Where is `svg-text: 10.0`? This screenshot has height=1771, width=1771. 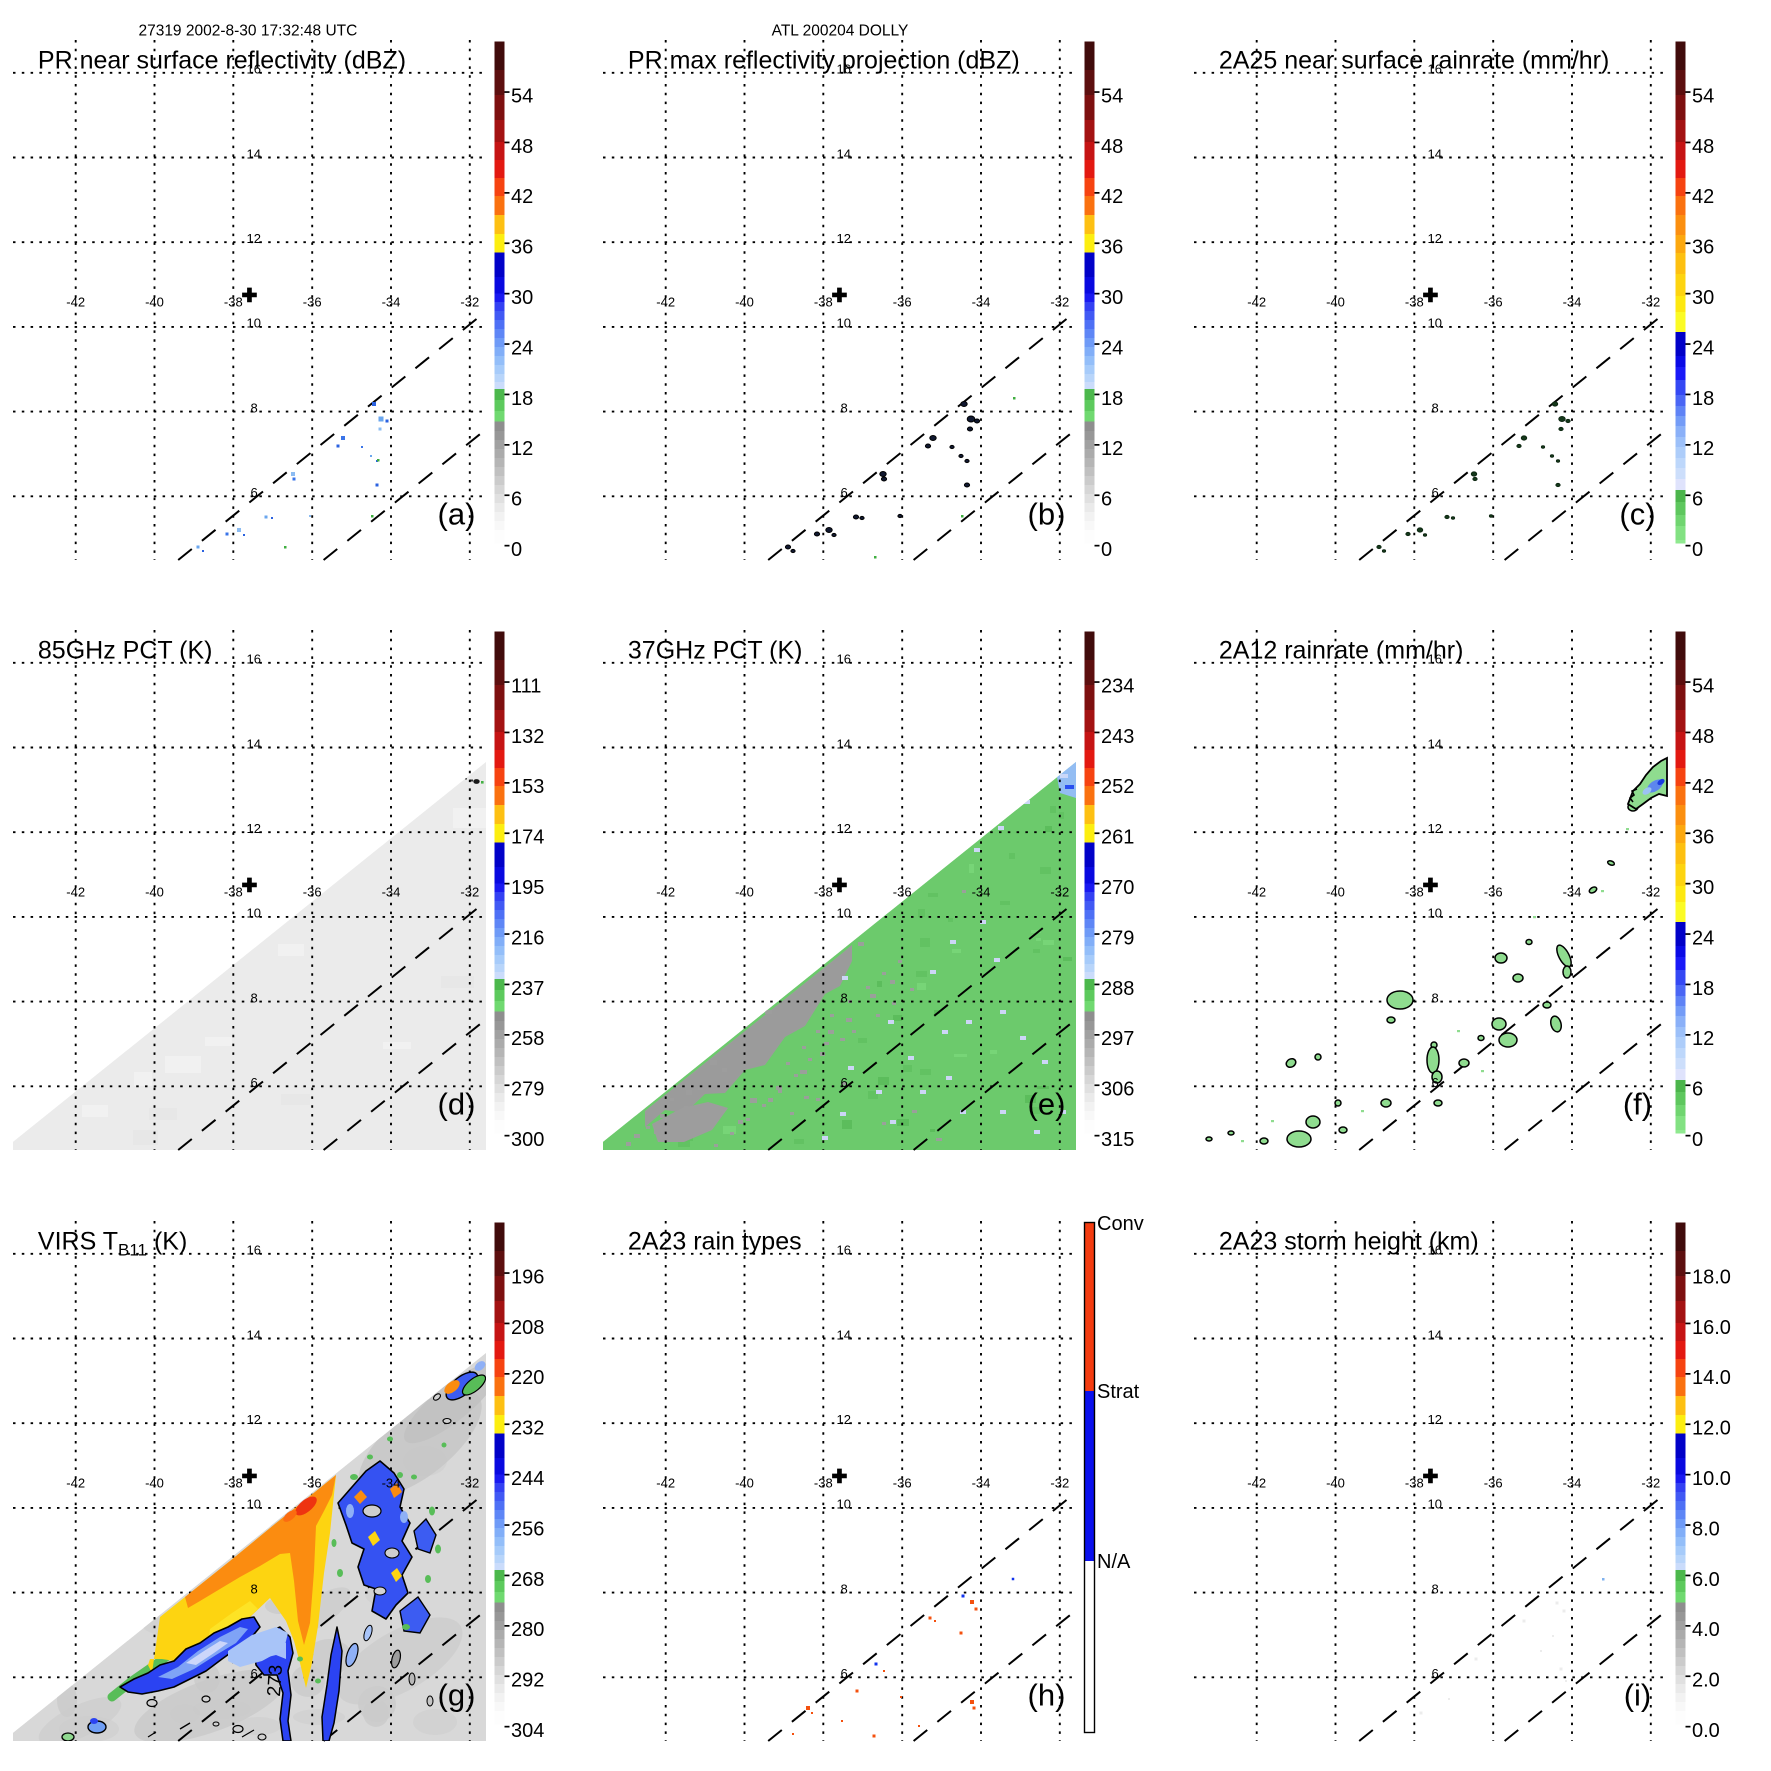 svg-text: 10.0 is located at coordinates (1711, 1479).